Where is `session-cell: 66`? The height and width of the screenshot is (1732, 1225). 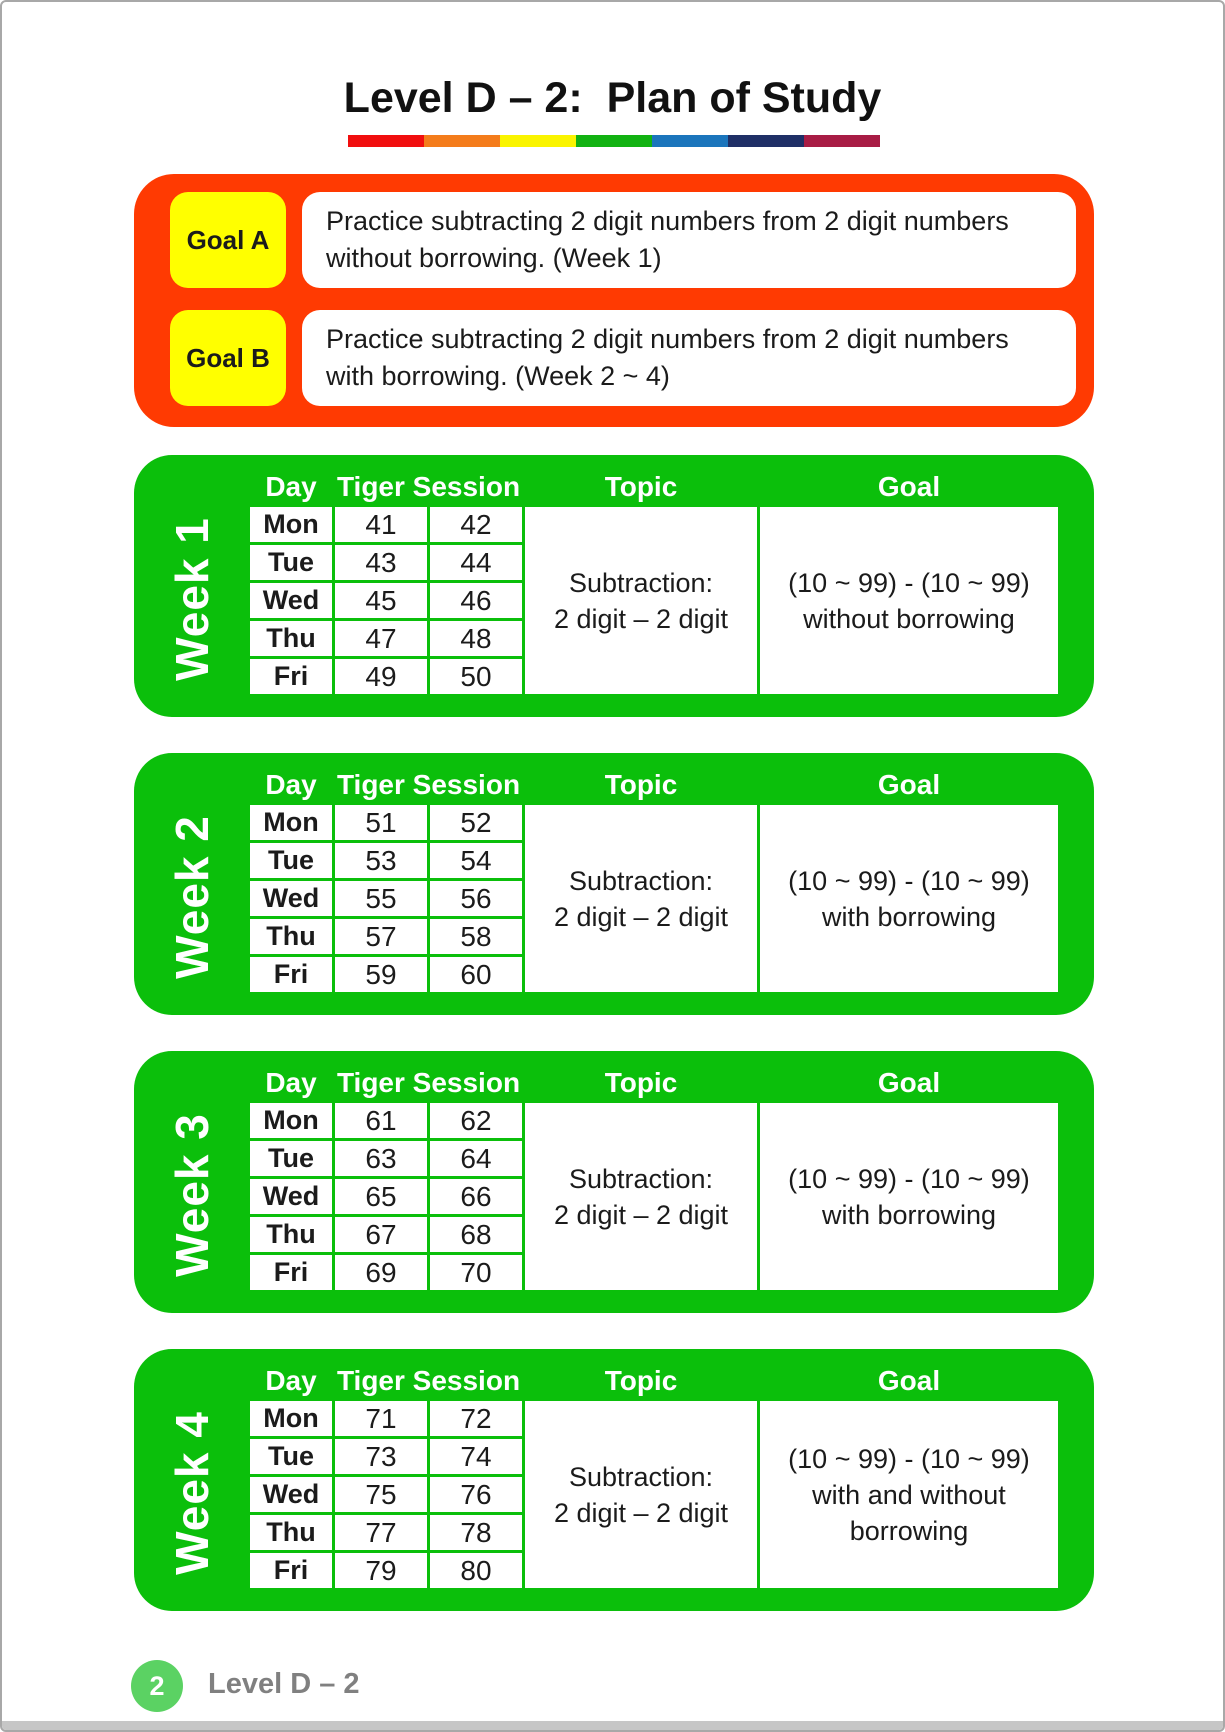
session-cell: 66 is located at coordinates (476, 1196).